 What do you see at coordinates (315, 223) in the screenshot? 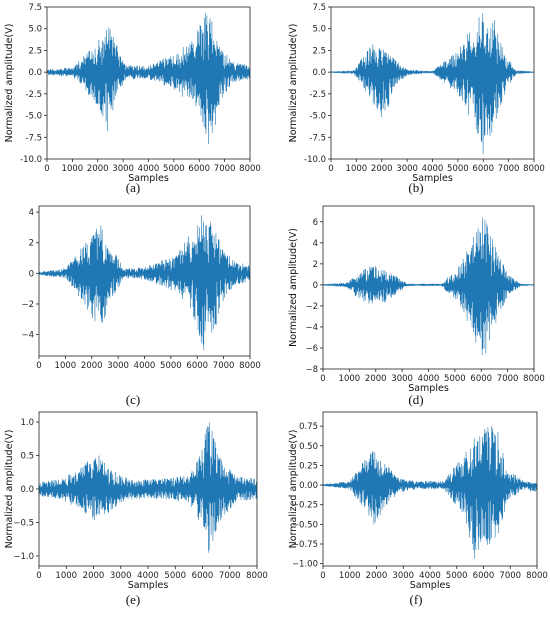
I see `y-tick-label: 6` at bounding box center [315, 223].